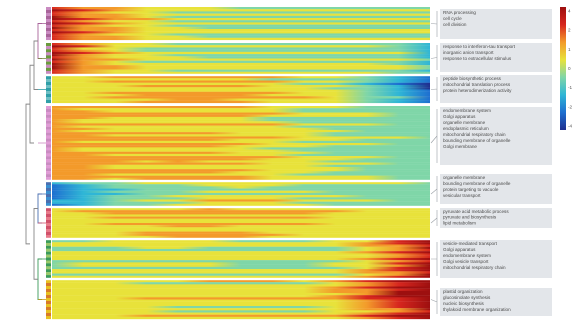 This screenshot has width=579, height=328. I want to click on go-term-label: glucosinolate synthesis, so click(467, 297).